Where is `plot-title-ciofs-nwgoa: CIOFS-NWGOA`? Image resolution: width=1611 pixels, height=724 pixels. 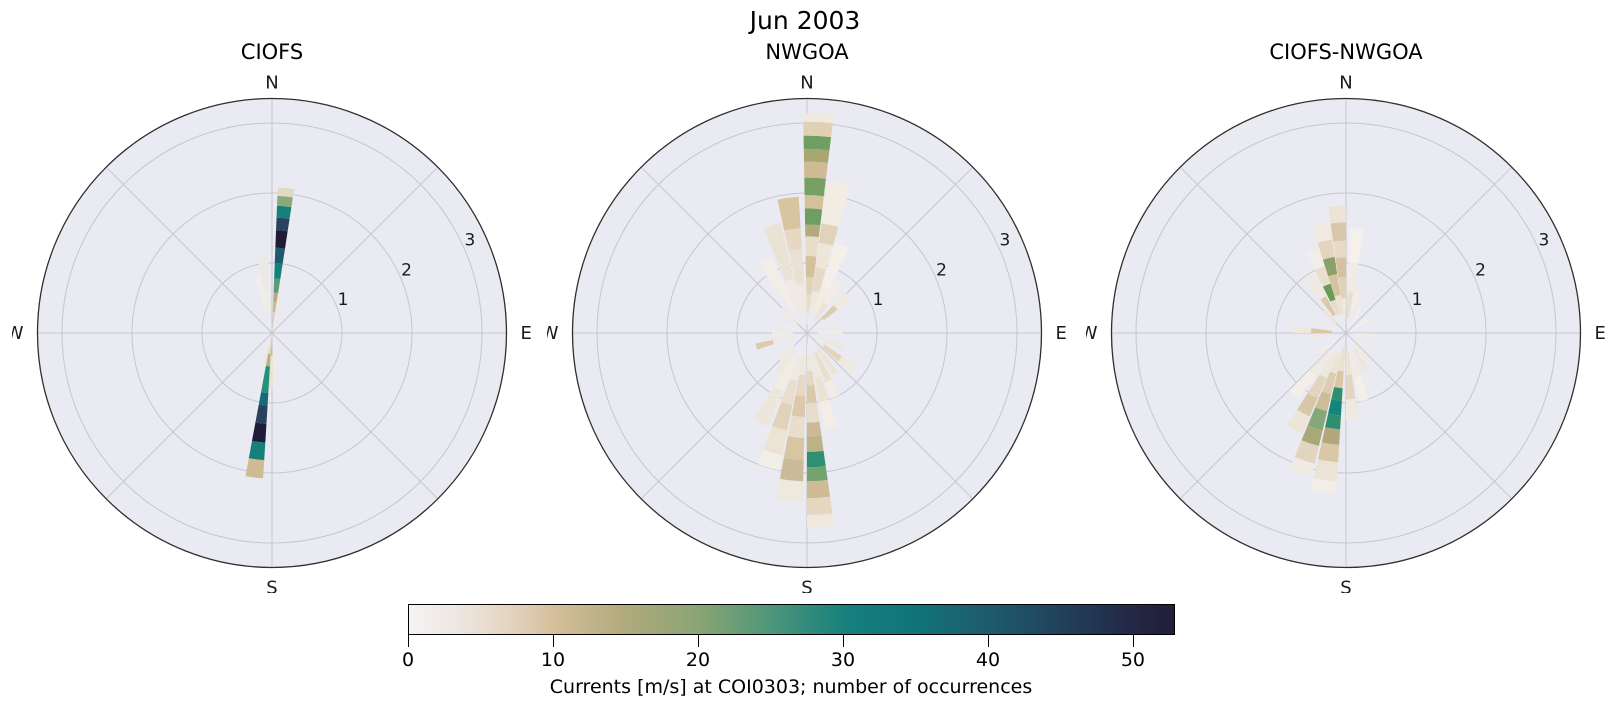
plot-title-ciofs-nwgoa: CIOFS-NWGOA is located at coordinates (1346, 52).